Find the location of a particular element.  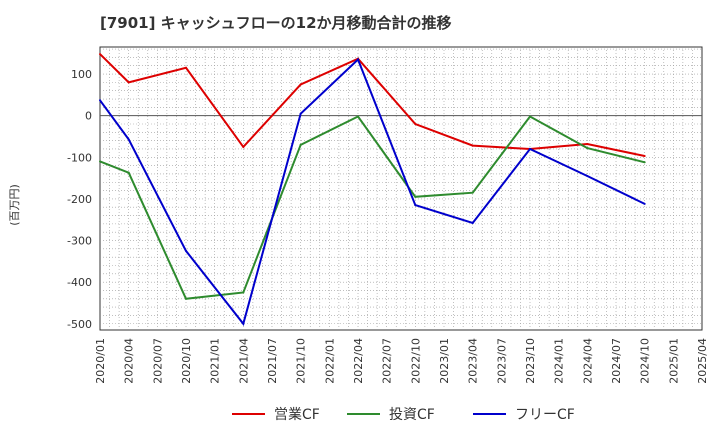

y-tick-label: -200 is located at coordinates (79, 199).